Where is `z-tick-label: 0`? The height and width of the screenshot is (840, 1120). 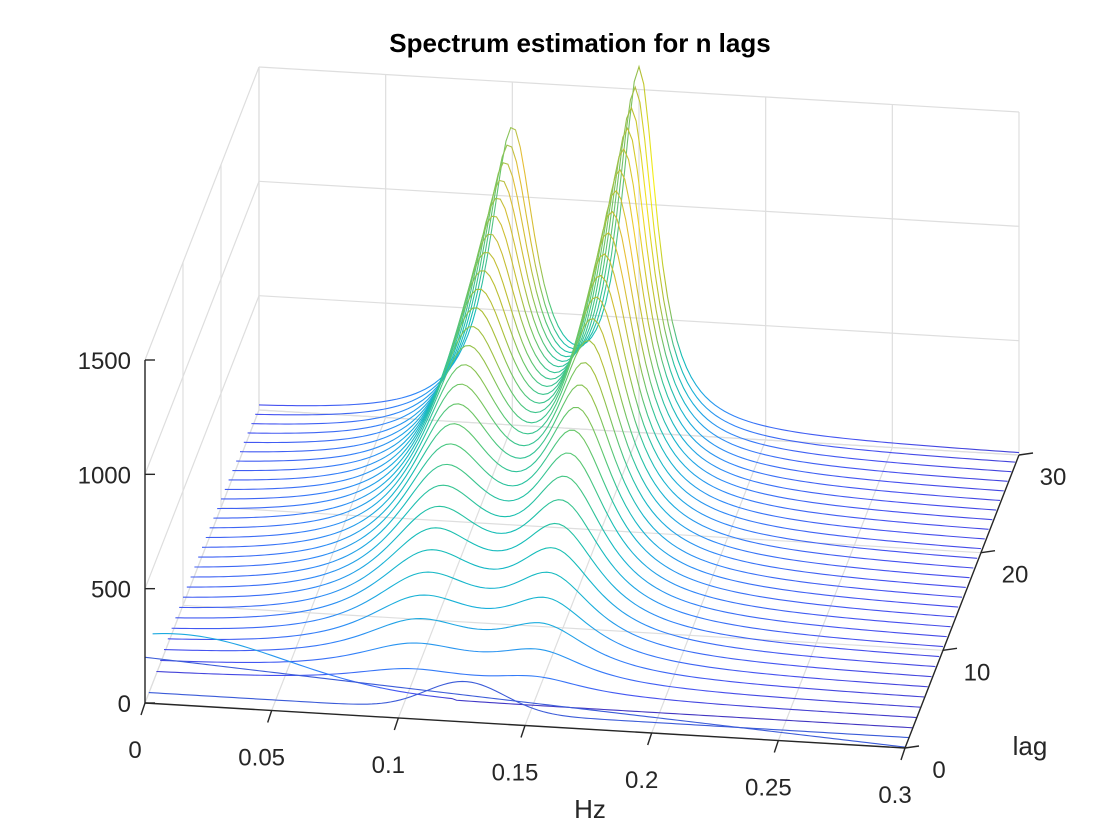
z-tick-label: 0 is located at coordinates (124, 704).